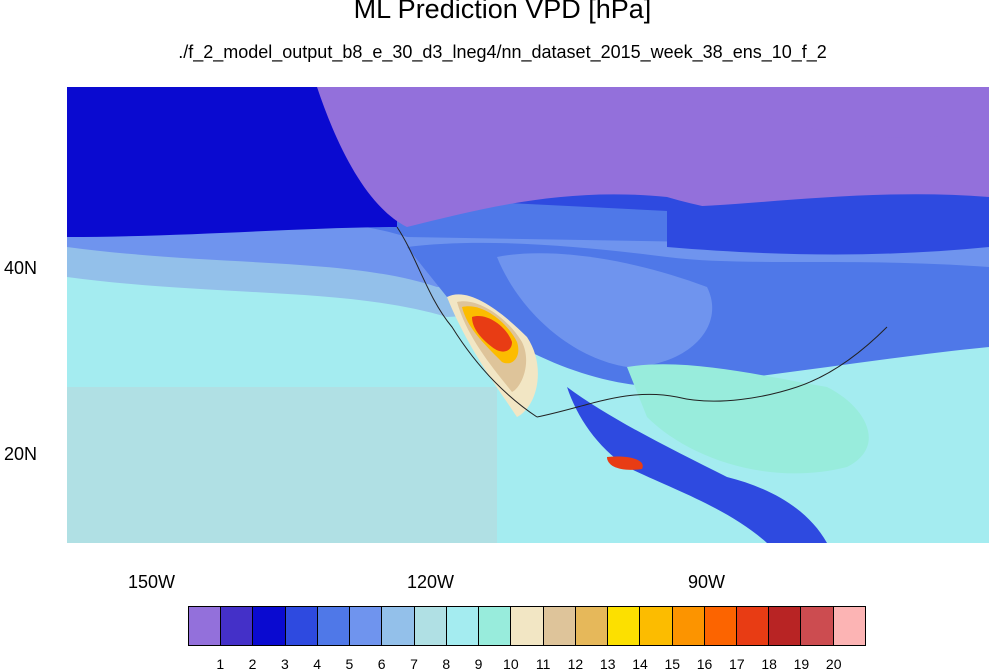 This screenshot has height=672, width=1005. Describe the element at coordinates (446, 664) in the screenshot. I see `legend-label: 8` at that location.